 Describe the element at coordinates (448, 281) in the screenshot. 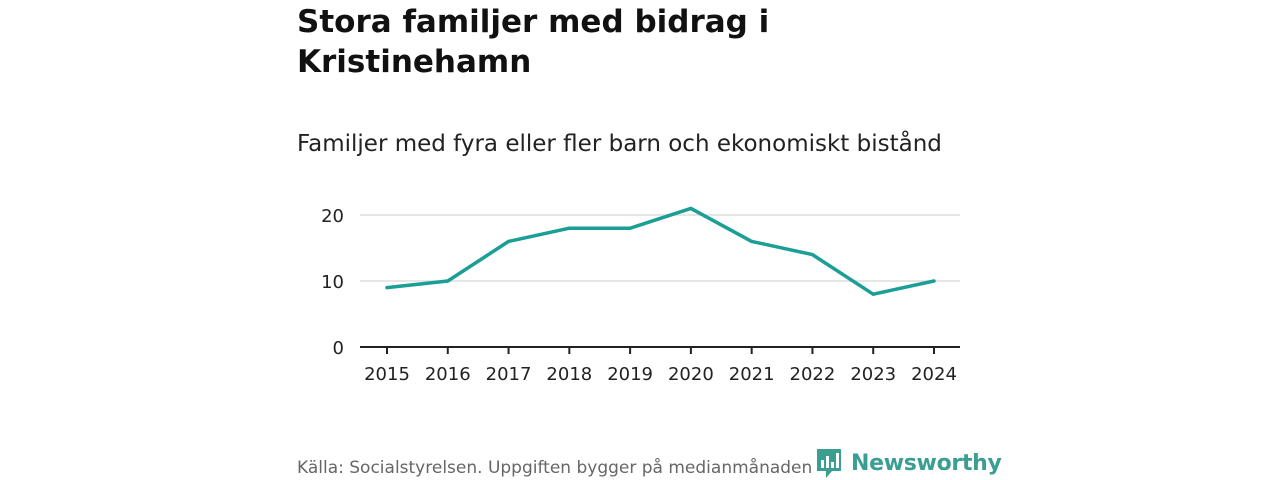

I see `data-point-2016` at that location.